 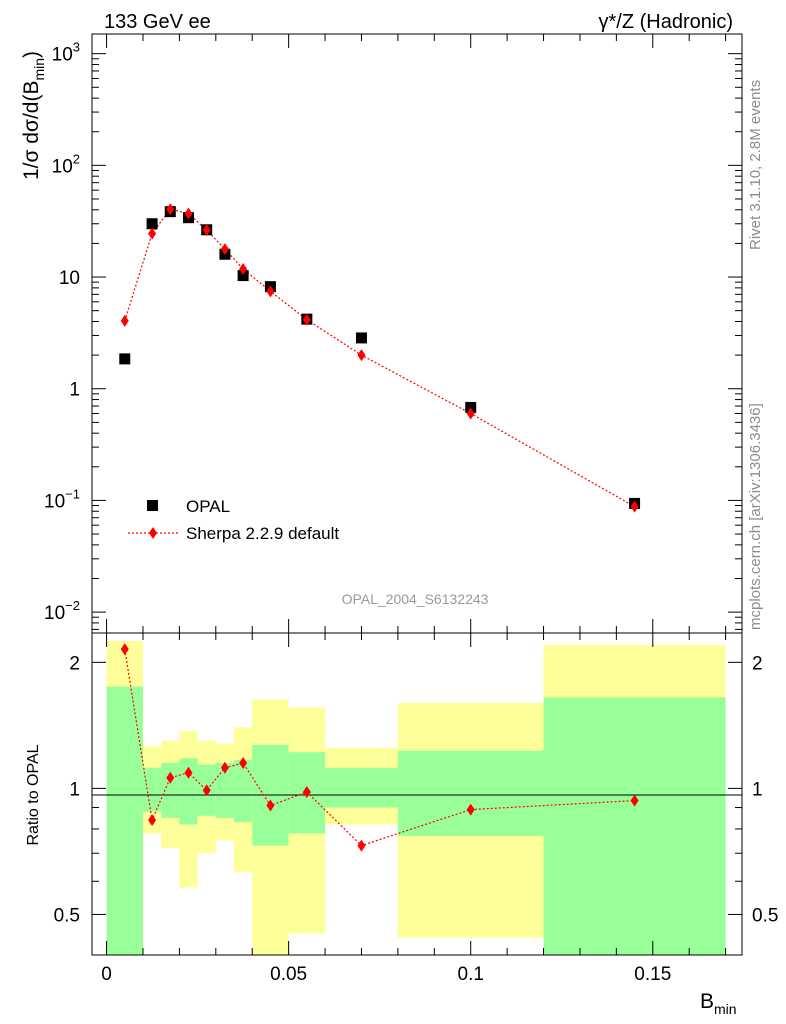 I want to click on rivet-label: Rivet 3.1.10, 2.8M events, so click(x=755, y=165).